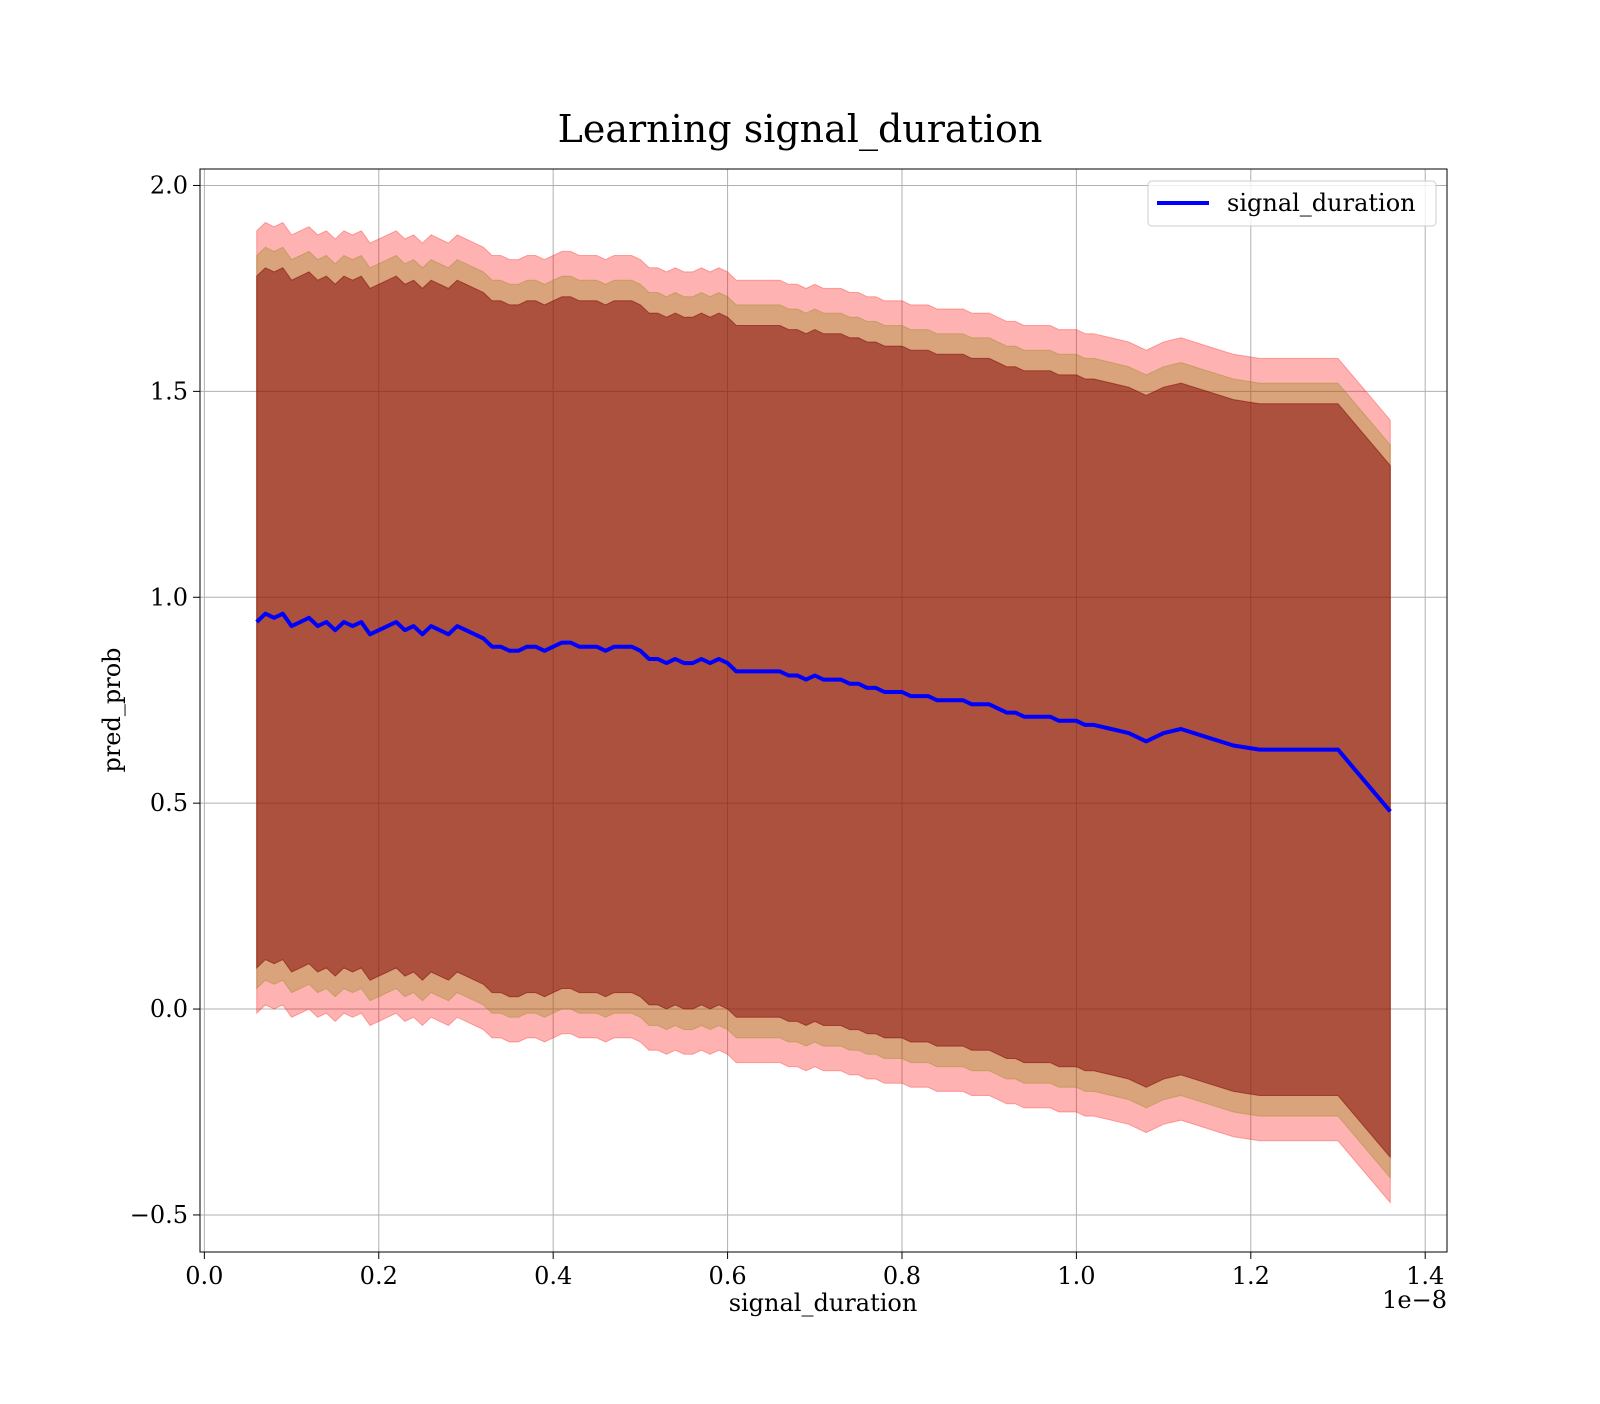 Image resolution: width=1600 pixels, height=1404 pixels. Describe the element at coordinates (1251, 1276) in the screenshot. I see `x-tick-label: 1.2` at that location.